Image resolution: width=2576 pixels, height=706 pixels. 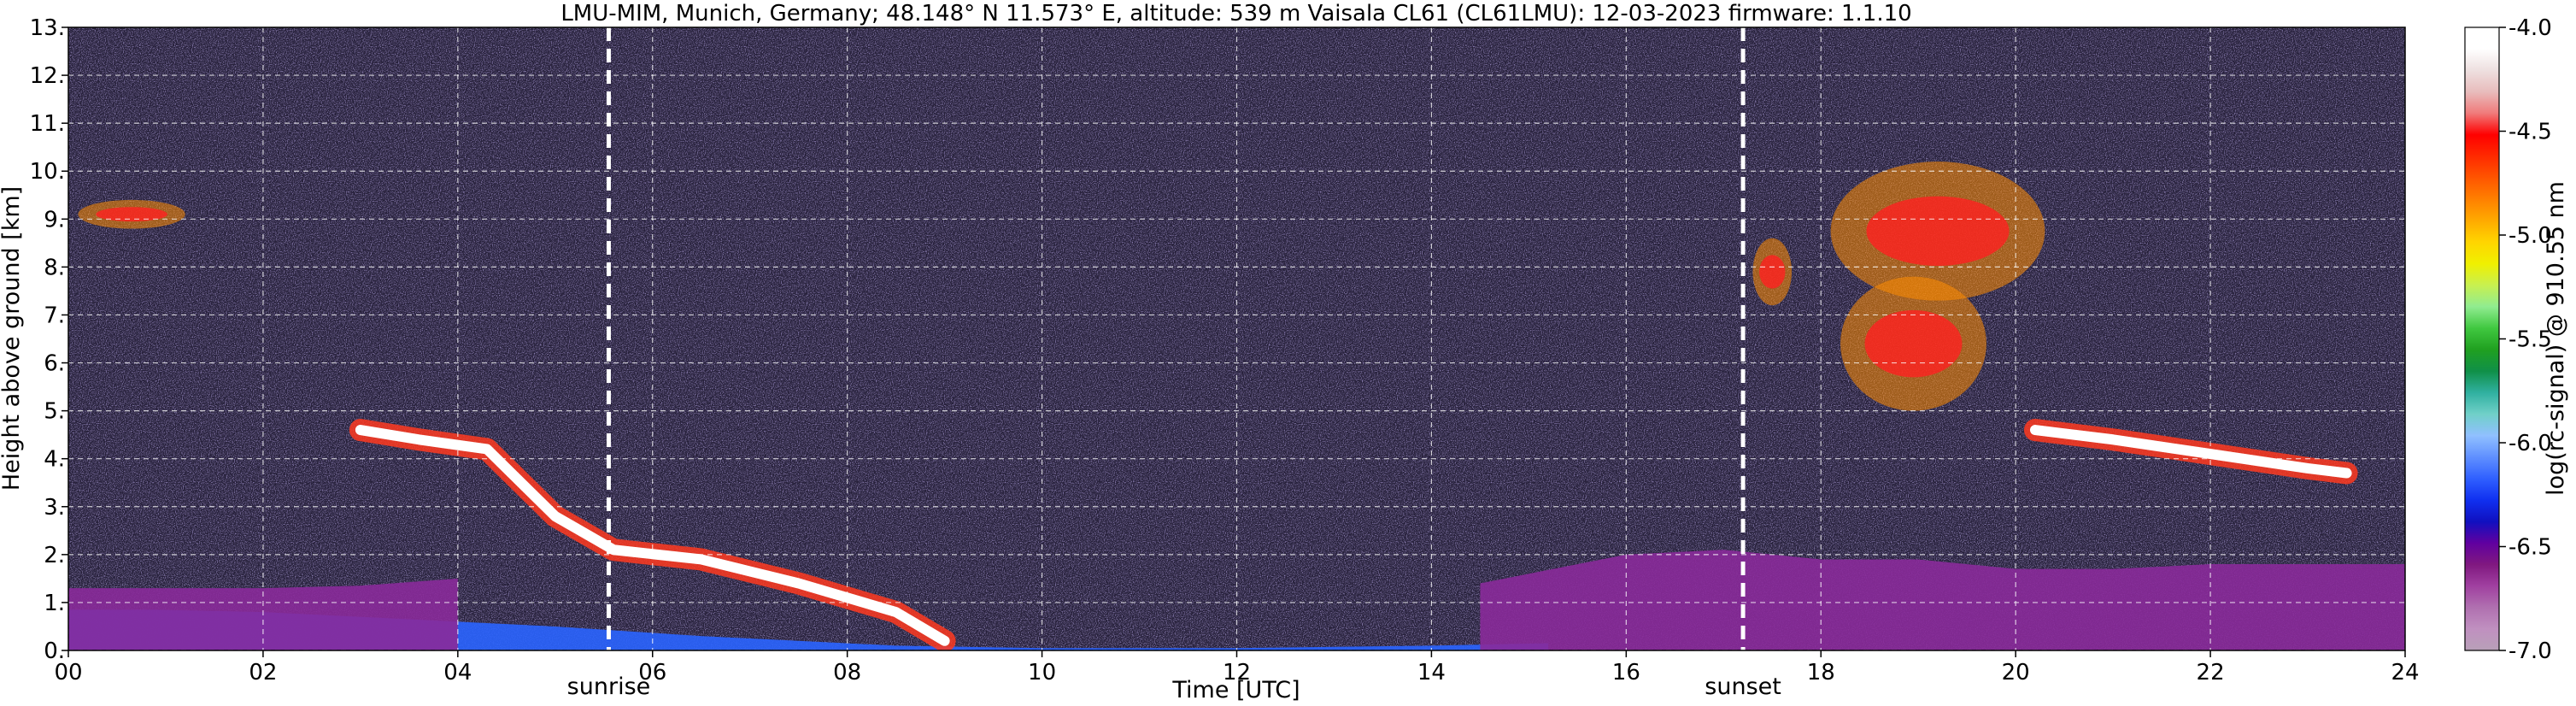 I want to click on y-tick-label: 2., so click(x=54, y=555).